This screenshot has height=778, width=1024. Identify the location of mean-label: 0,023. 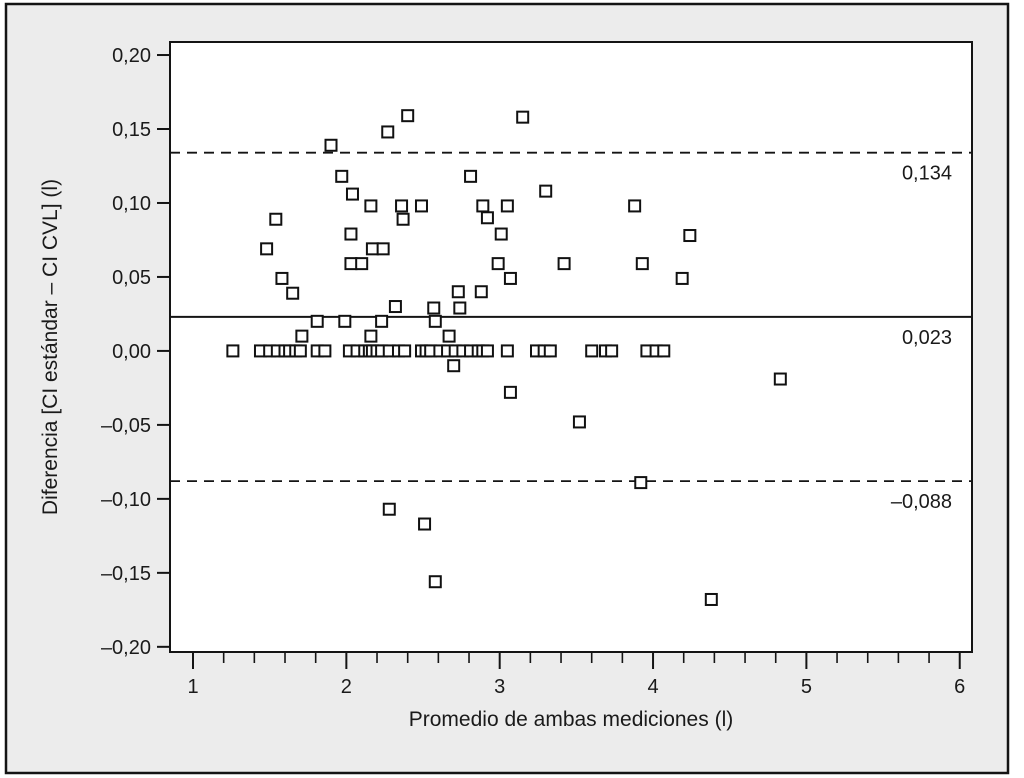
(927, 338).